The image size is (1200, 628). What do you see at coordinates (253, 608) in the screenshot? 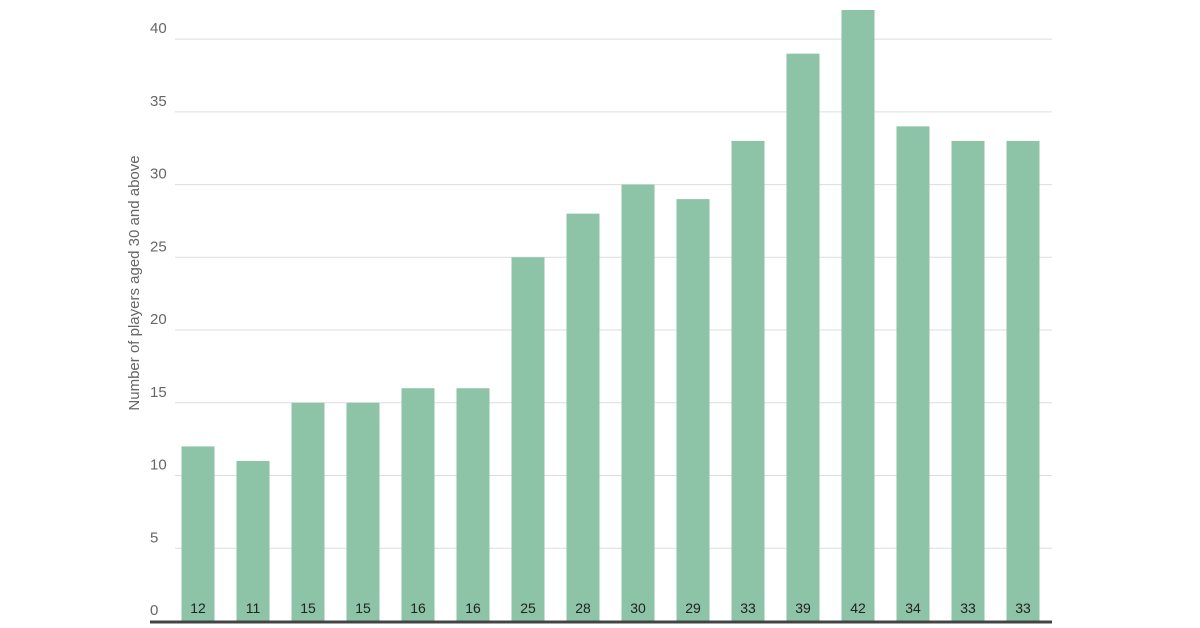
I see `data-label: 11` at bounding box center [253, 608].